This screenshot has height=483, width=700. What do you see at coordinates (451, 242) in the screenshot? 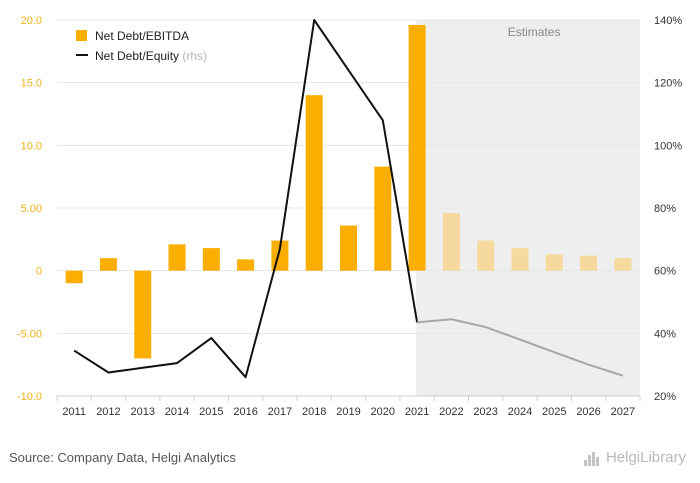
I see `bar-2022` at bounding box center [451, 242].